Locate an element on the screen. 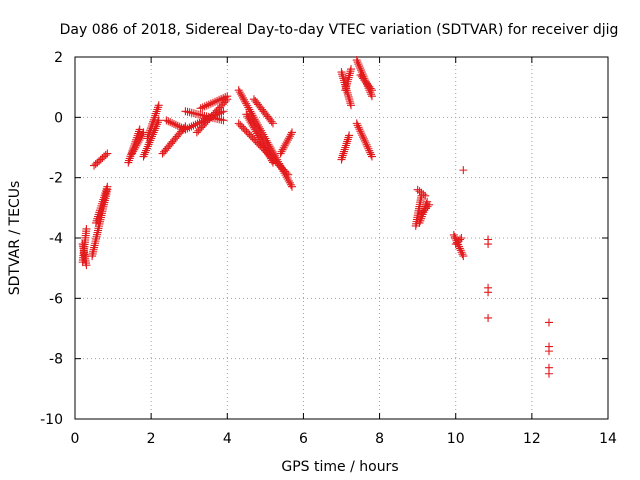  x-tick-label: 8 is located at coordinates (379, 439).